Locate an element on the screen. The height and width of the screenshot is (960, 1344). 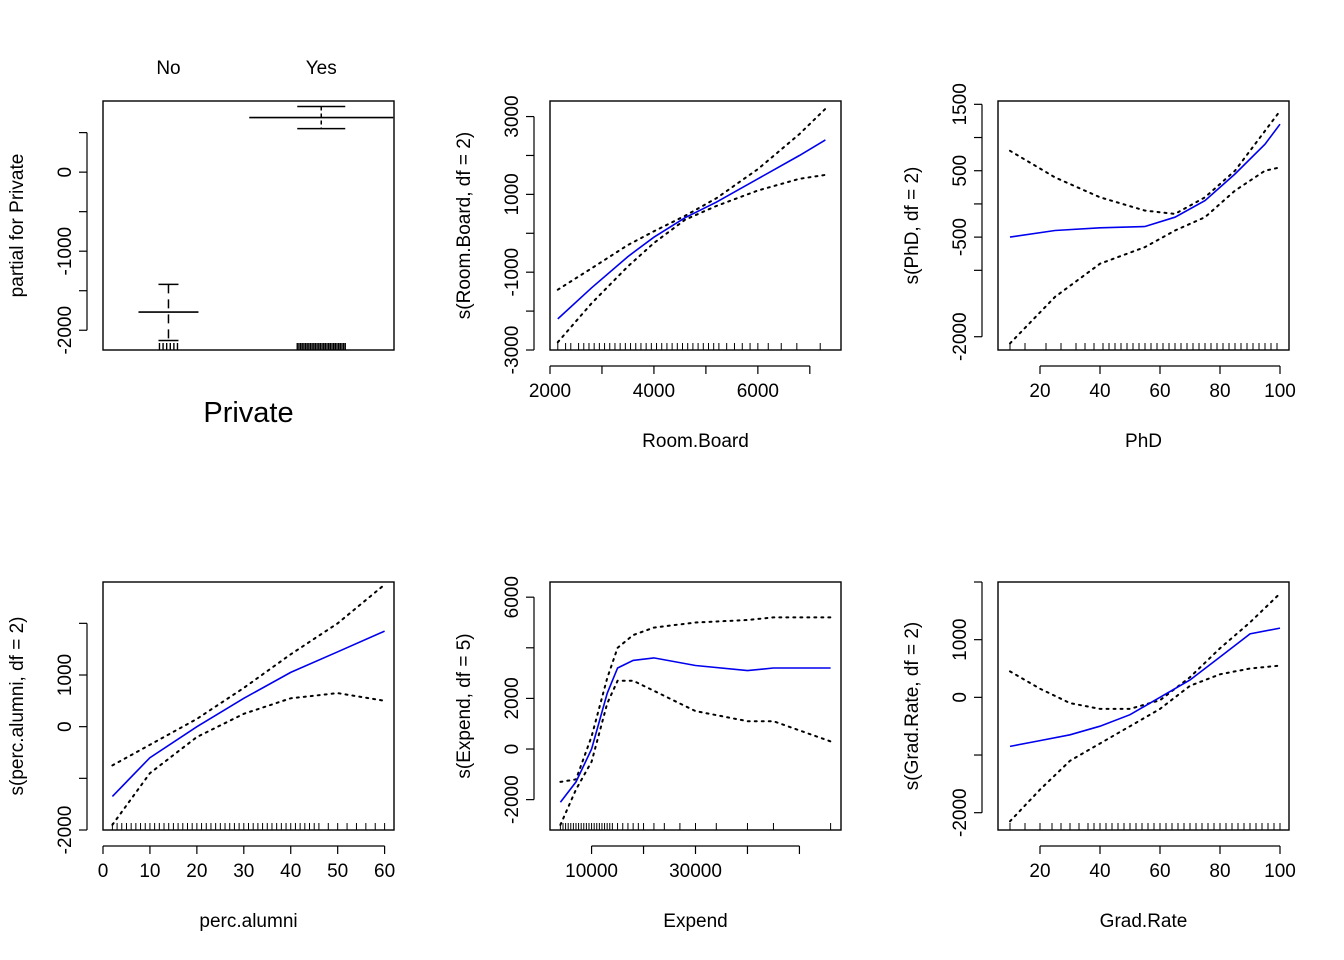
x-axis-label: Private is located at coordinates (248, 413).